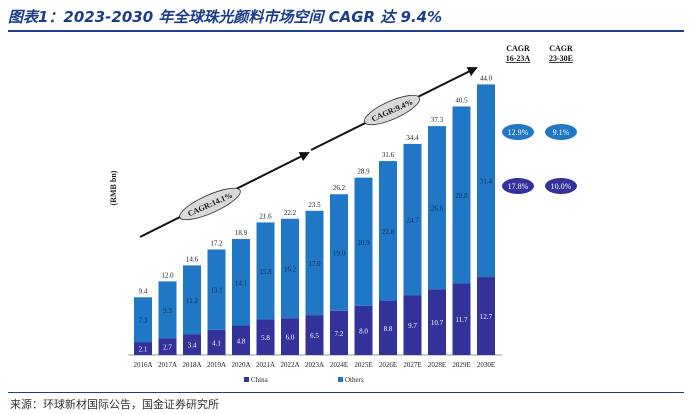  What do you see at coordinates (486, 78) in the screenshot?
I see `label-total: 44.0` at bounding box center [486, 78].